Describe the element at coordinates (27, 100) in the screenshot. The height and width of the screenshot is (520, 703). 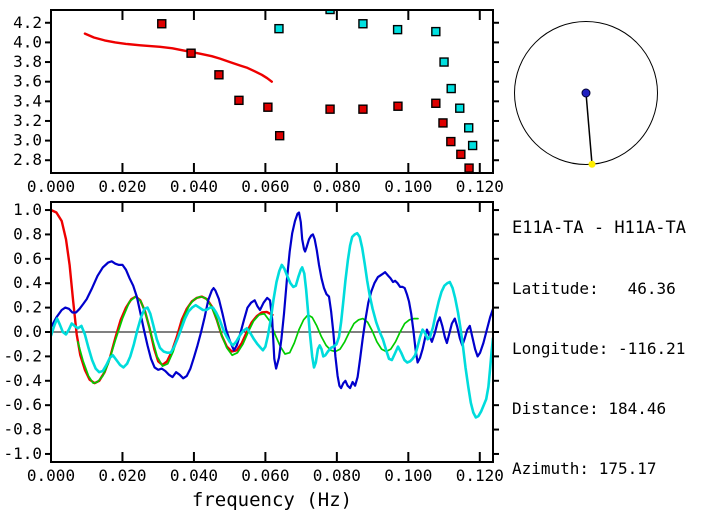
I see `y-tick-label: 3.4` at that location.